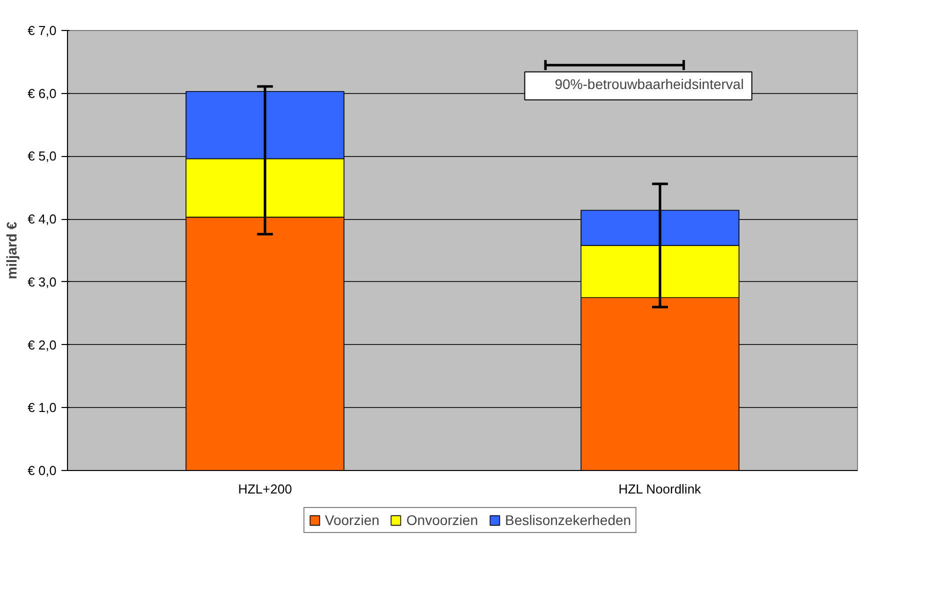 This screenshot has height=595, width=938. I want to click on x-tick-label: HZL+200, so click(265, 489).